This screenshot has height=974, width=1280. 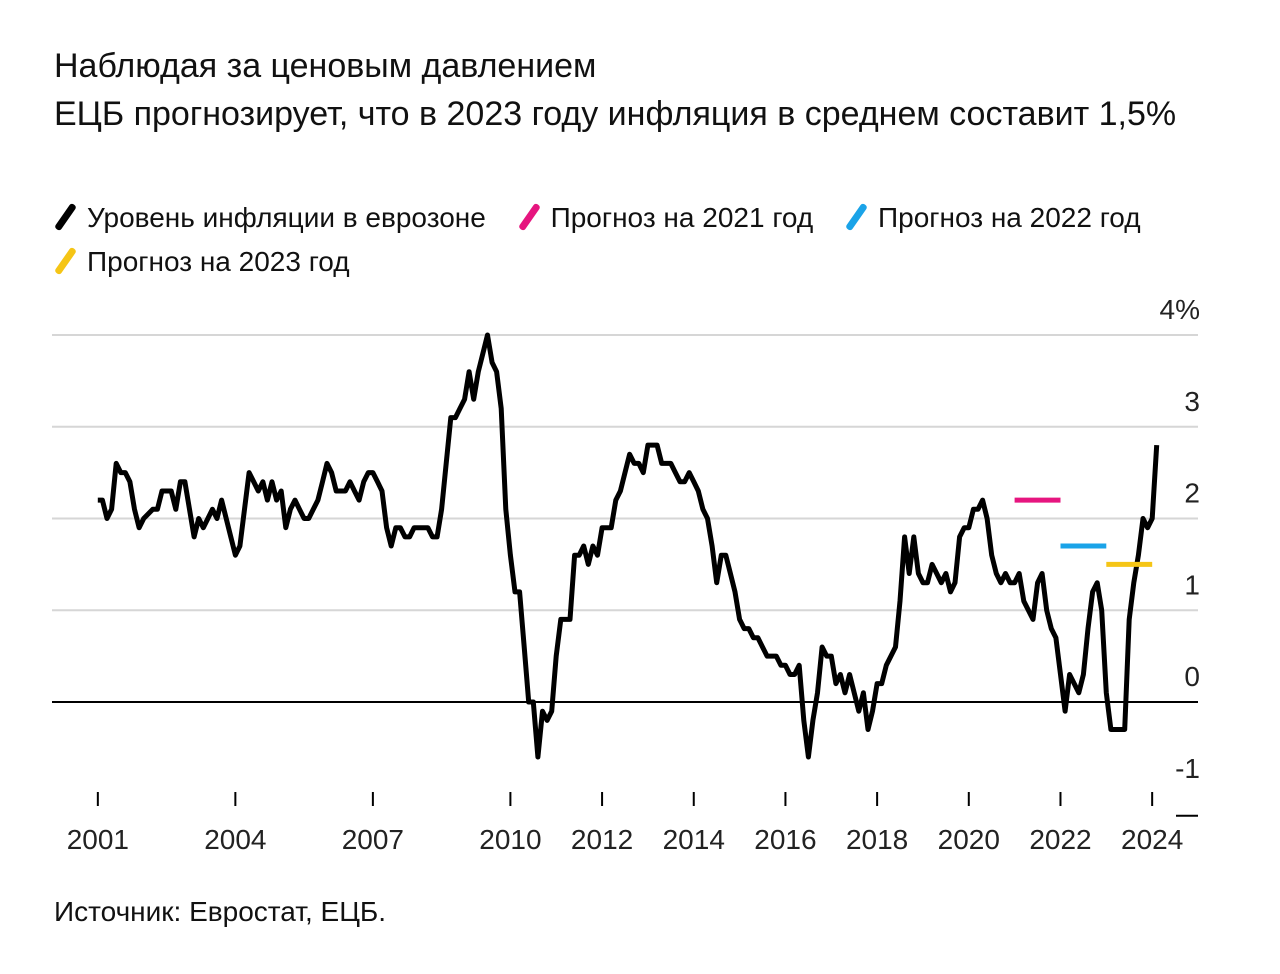 What do you see at coordinates (235, 839) in the screenshot?
I see `x-tick-label-2004: 2004` at bounding box center [235, 839].